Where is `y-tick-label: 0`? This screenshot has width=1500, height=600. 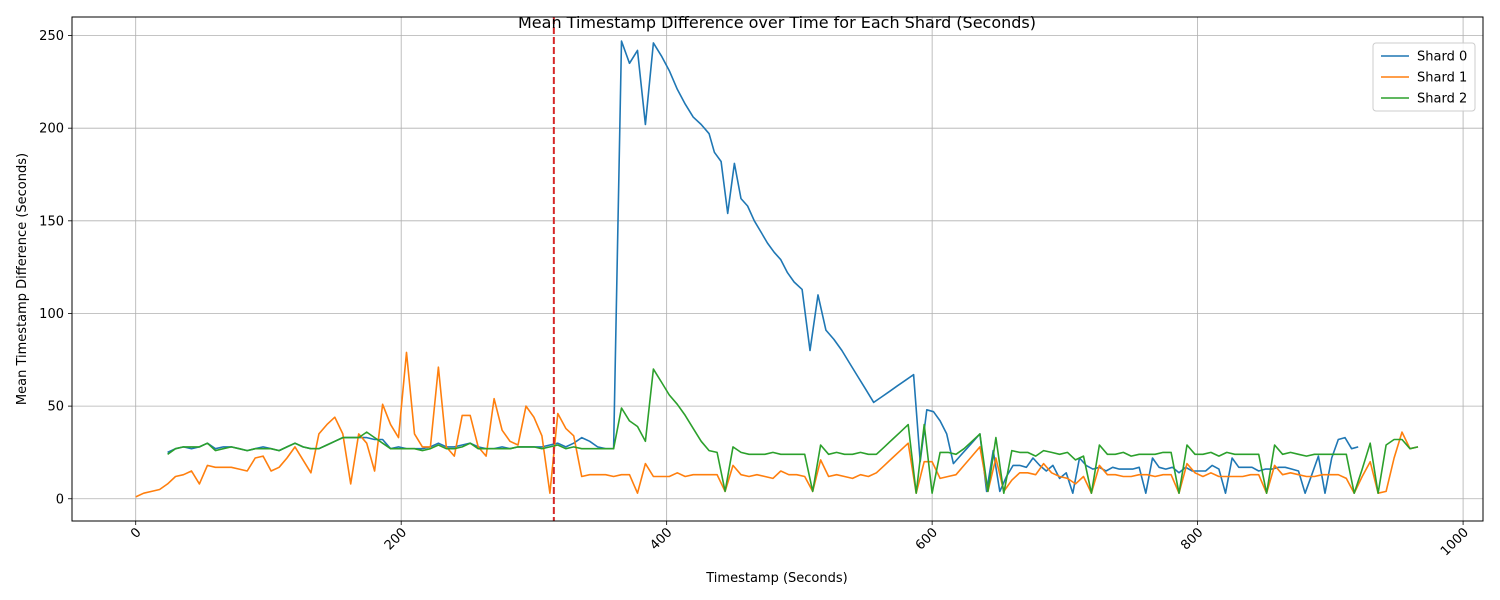
y-tick-label: 0 is located at coordinates (60, 499).